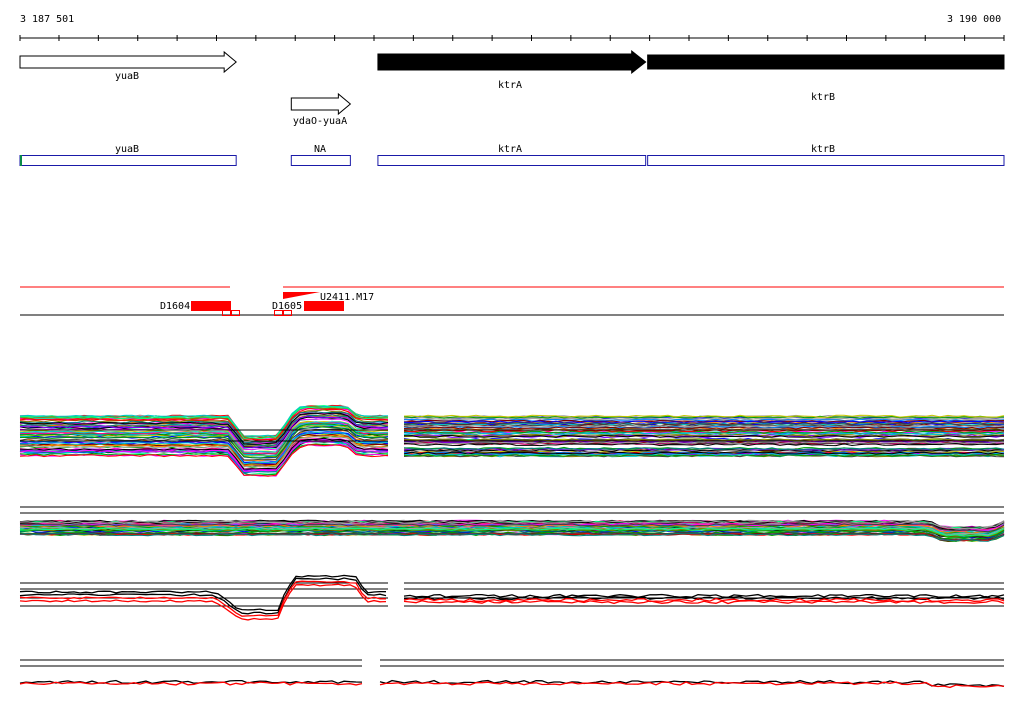 The image size is (1024, 714). I want to click on feature-label-d1604: D1604, so click(175, 306).